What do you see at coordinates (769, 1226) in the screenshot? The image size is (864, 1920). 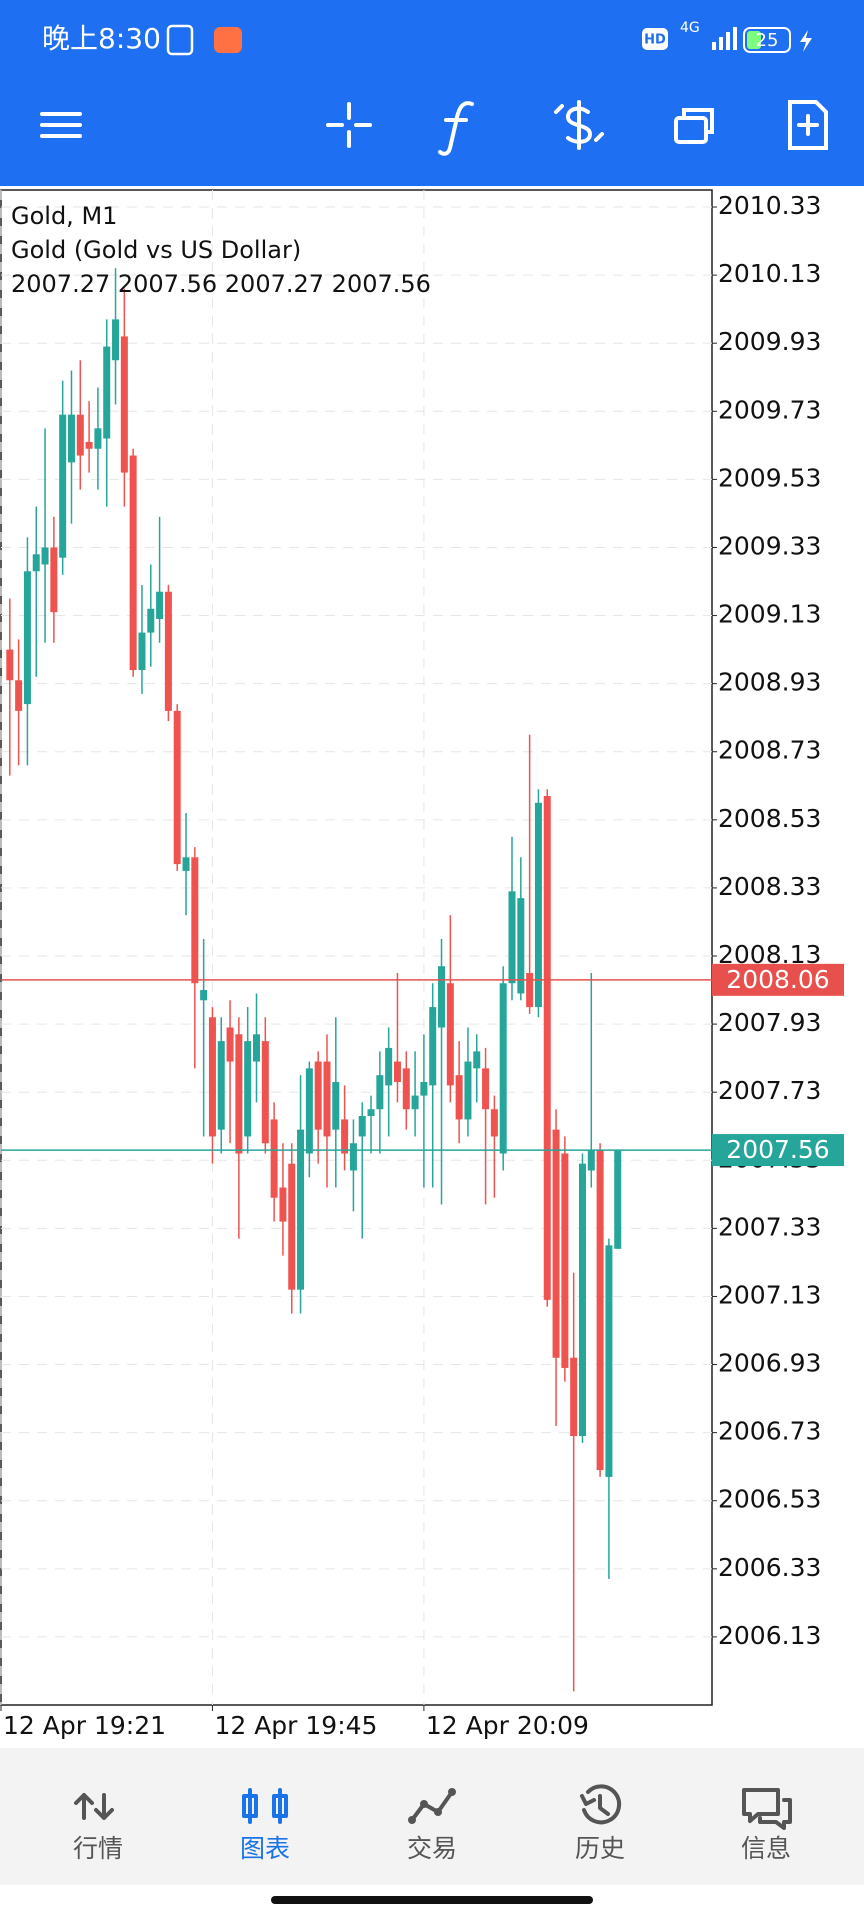 I see `y-tick-label: 2007.33` at bounding box center [769, 1226].